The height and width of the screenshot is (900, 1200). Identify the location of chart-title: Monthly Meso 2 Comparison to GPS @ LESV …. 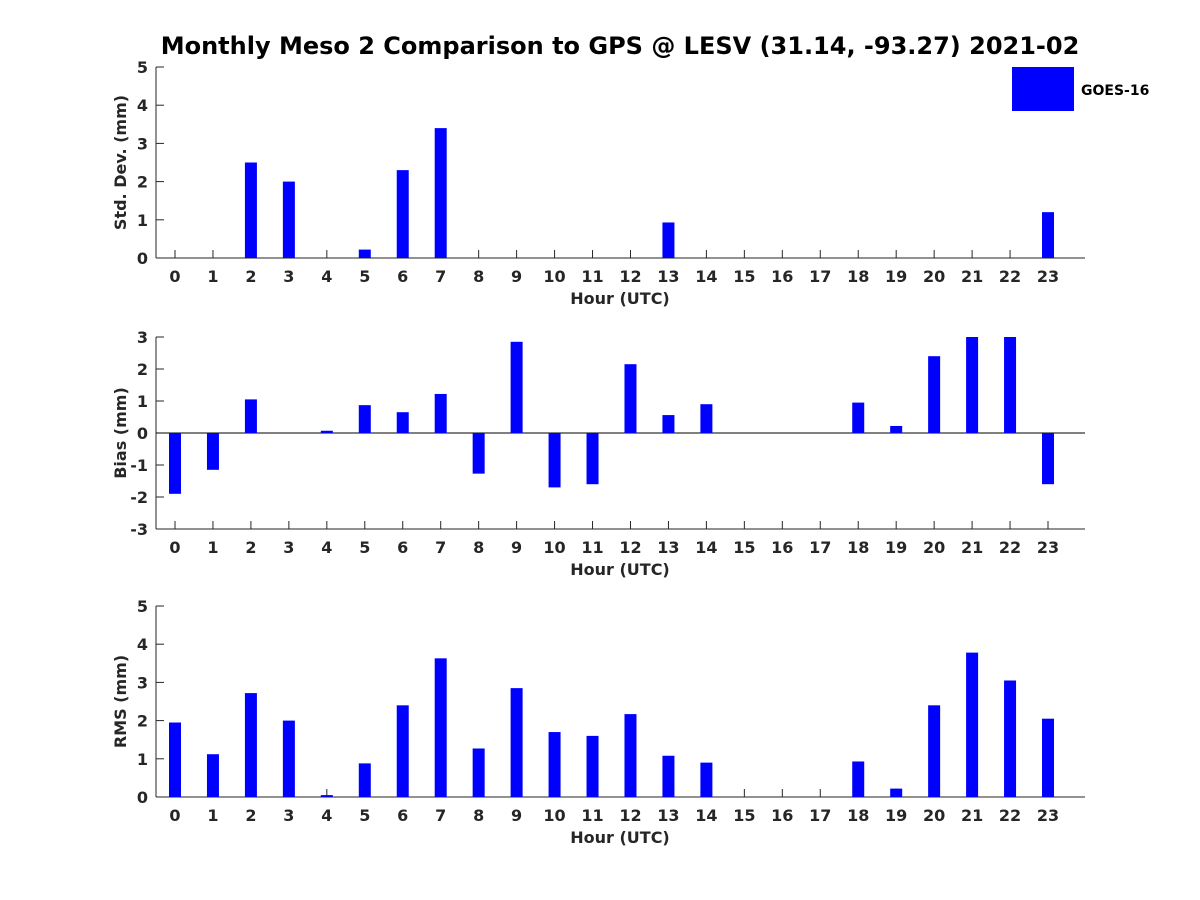
(620, 46).